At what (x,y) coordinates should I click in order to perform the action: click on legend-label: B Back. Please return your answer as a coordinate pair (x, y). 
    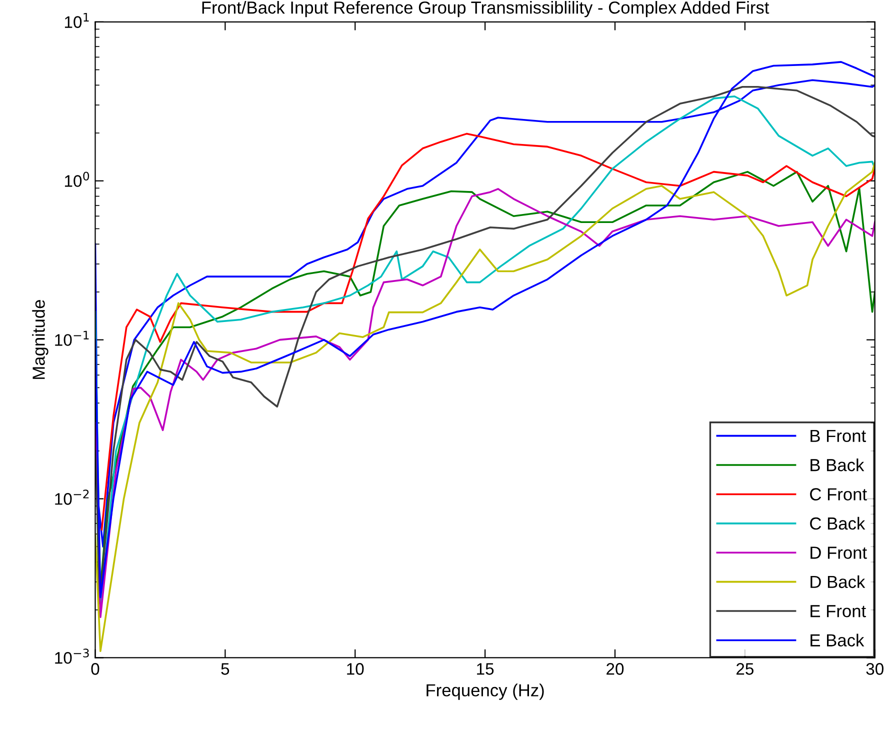
    Looking at the image, I should click on (837, 465).